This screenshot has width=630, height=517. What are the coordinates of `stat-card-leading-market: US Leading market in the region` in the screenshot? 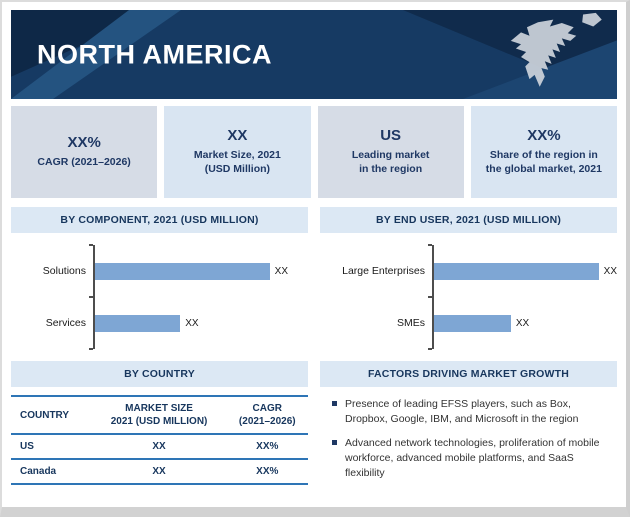 It's located at (390, 152).